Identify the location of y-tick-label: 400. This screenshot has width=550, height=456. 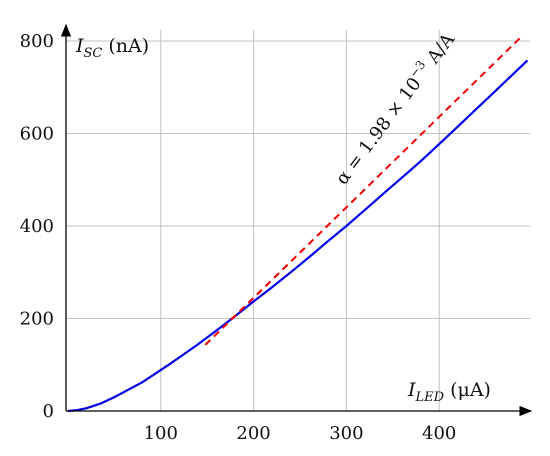
(37, 226).